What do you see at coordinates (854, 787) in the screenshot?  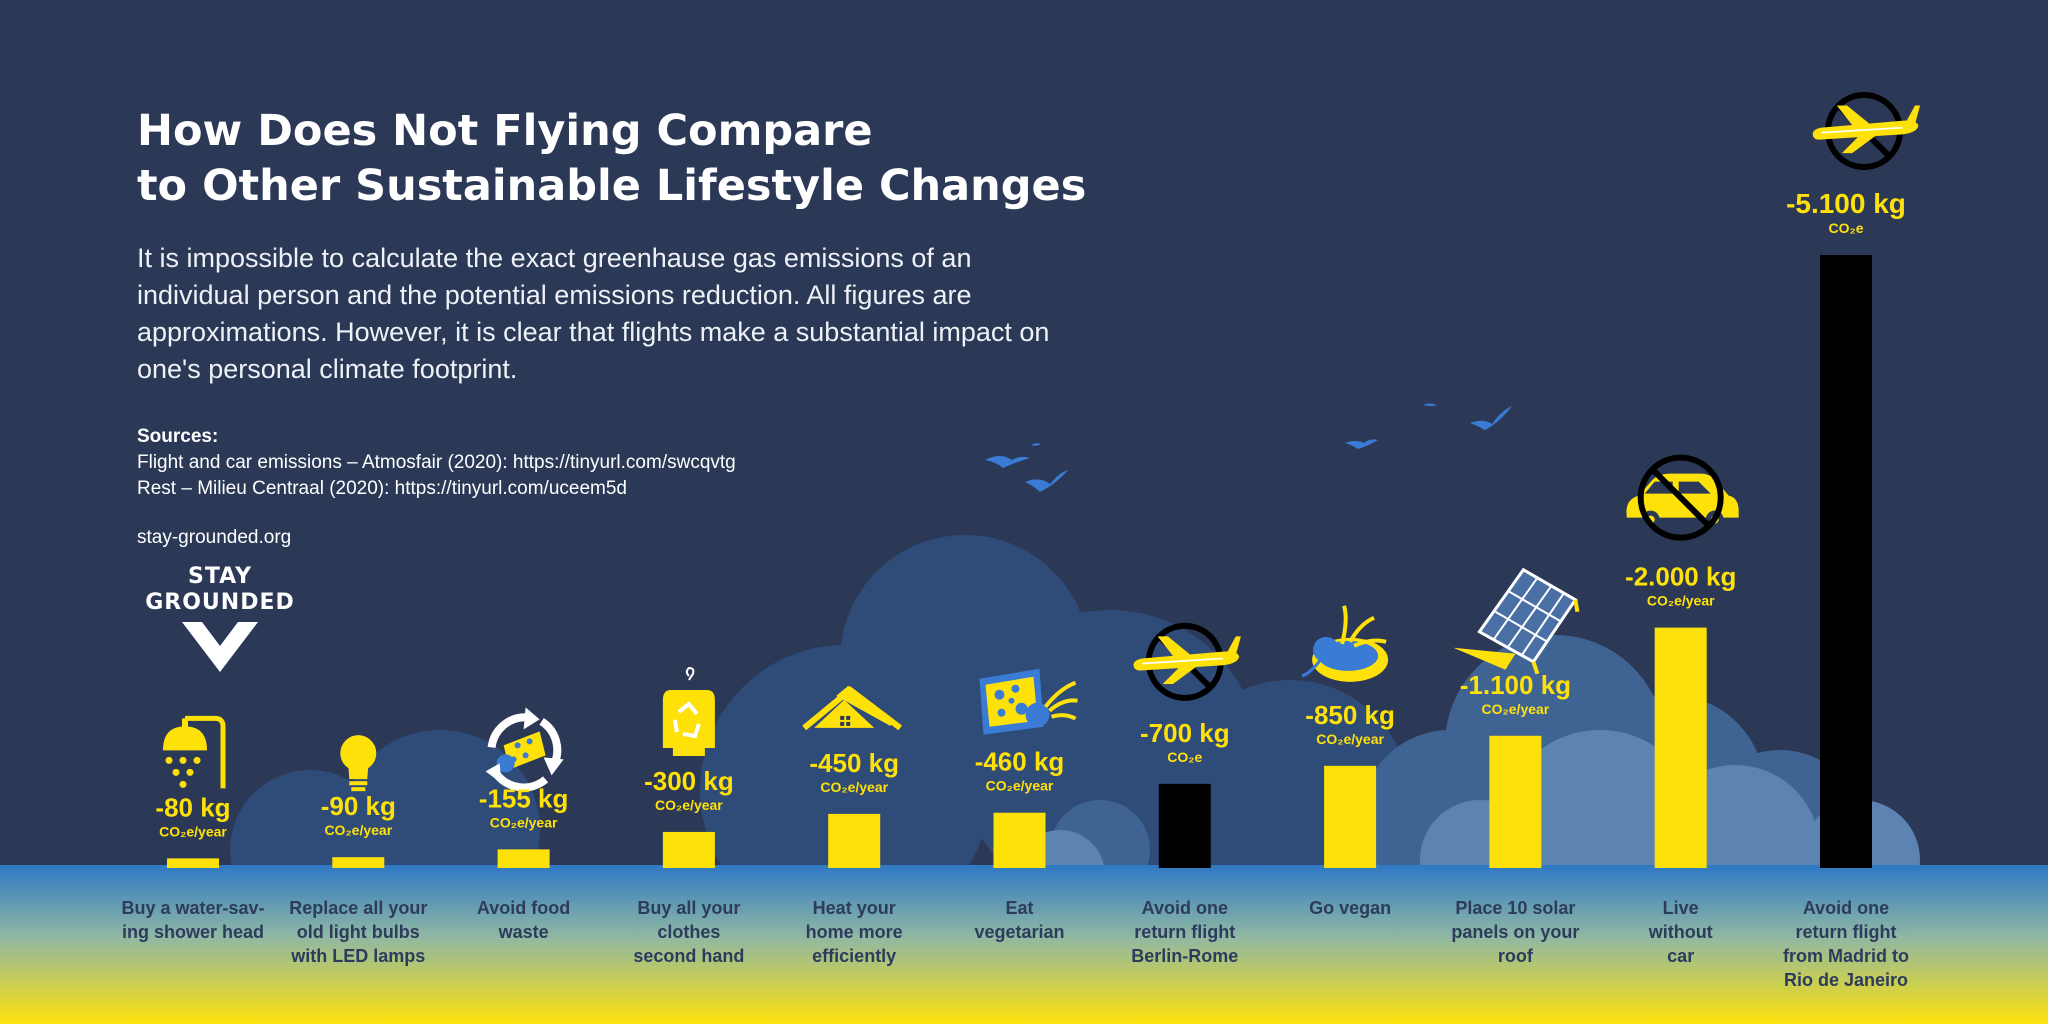 I see `unit-label-5: CO₂e/year` at bounding box center [854, 787].